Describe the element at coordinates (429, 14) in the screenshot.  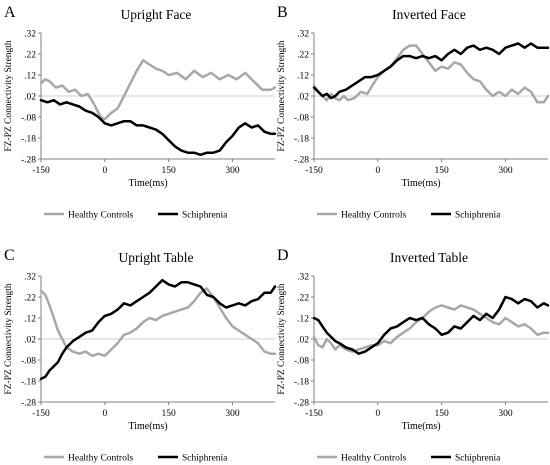
I see `panel-title: Inverted Face` at that location.